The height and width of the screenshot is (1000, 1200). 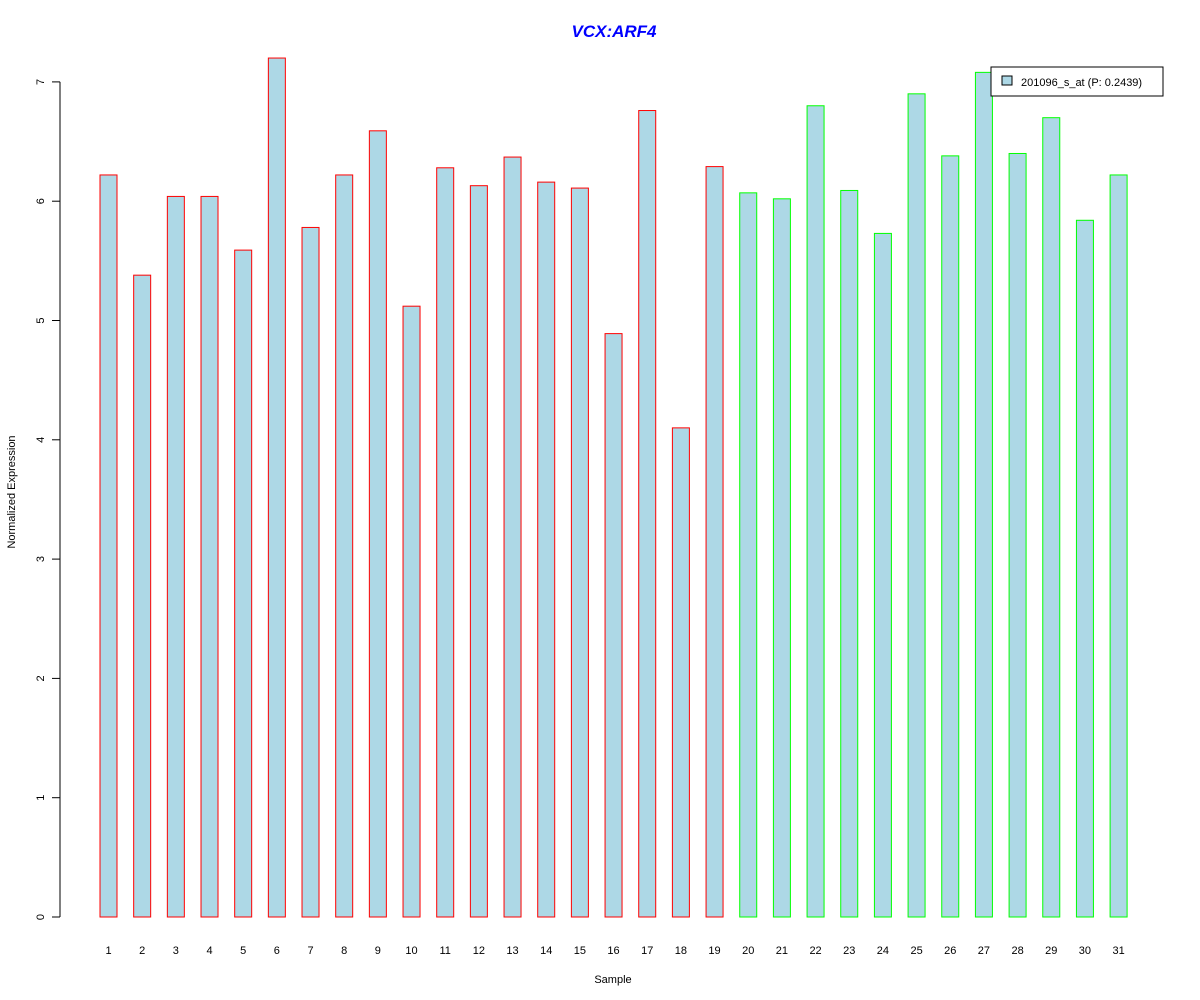 What do you see at coordinates (209, 951) in the screenshot?
I see `x-tick-label: 4` at bounding box center [209, 951].